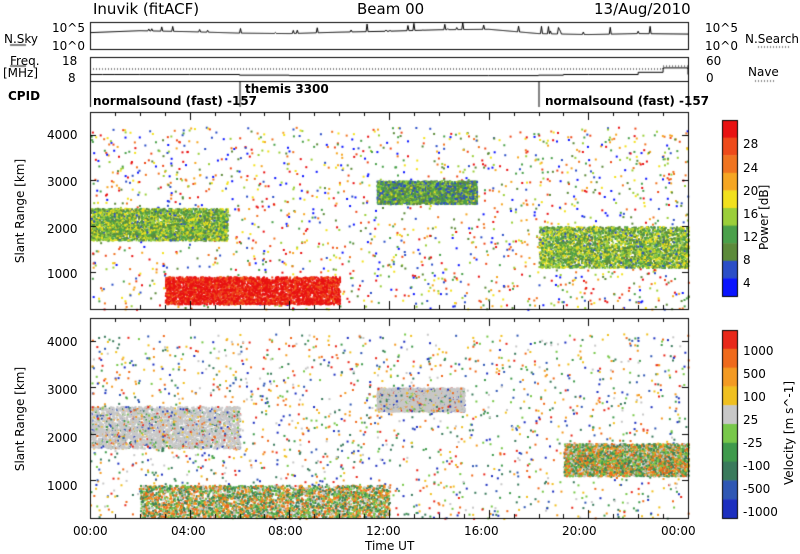  Describe the element at coordinates (24, 96) in the screenshot. I see `cpid-label: CPID` at that location.